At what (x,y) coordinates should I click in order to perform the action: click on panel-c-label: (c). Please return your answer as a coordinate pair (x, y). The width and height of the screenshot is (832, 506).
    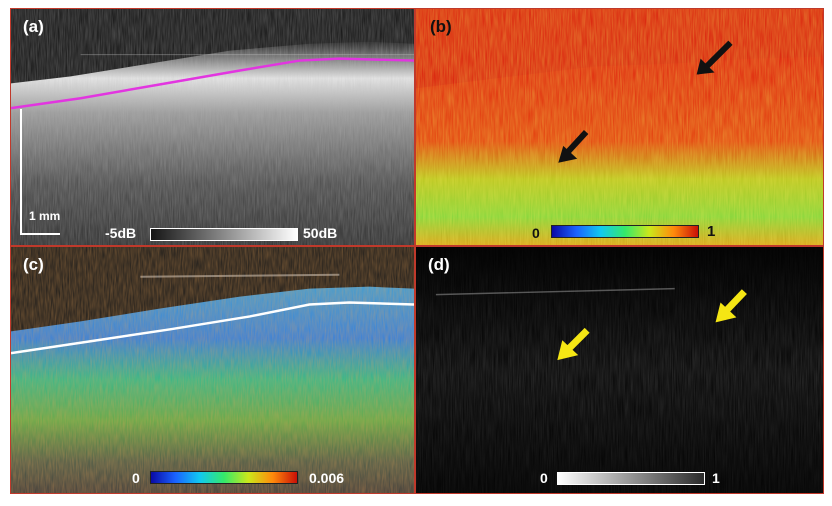
    Looking at the image, I should click on (33, 264).